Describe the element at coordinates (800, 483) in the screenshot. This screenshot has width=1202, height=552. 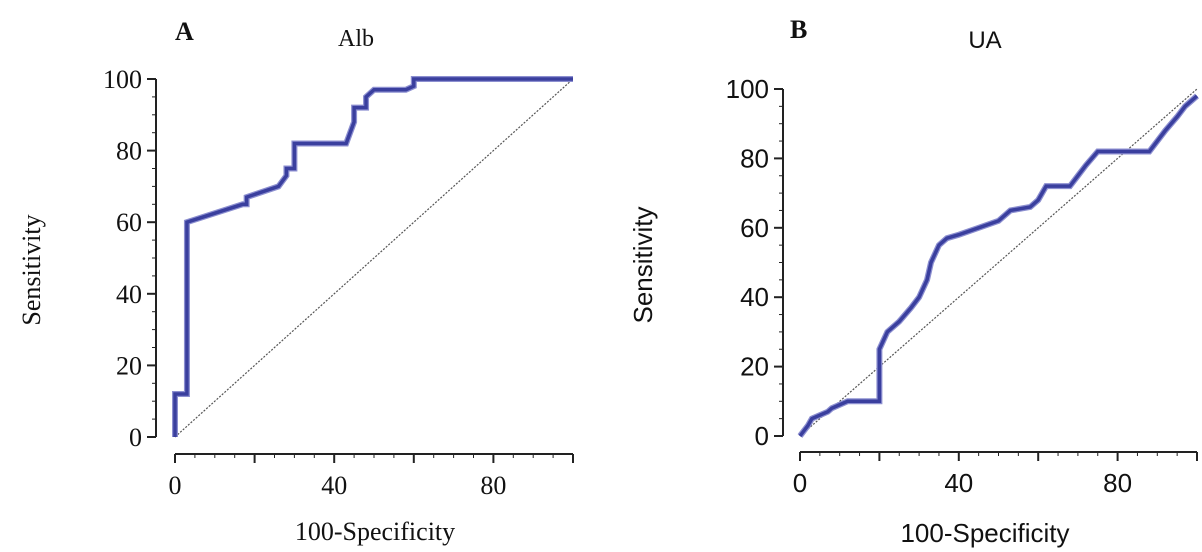
I see `panel-b-x-tick-label: 0` at that location.